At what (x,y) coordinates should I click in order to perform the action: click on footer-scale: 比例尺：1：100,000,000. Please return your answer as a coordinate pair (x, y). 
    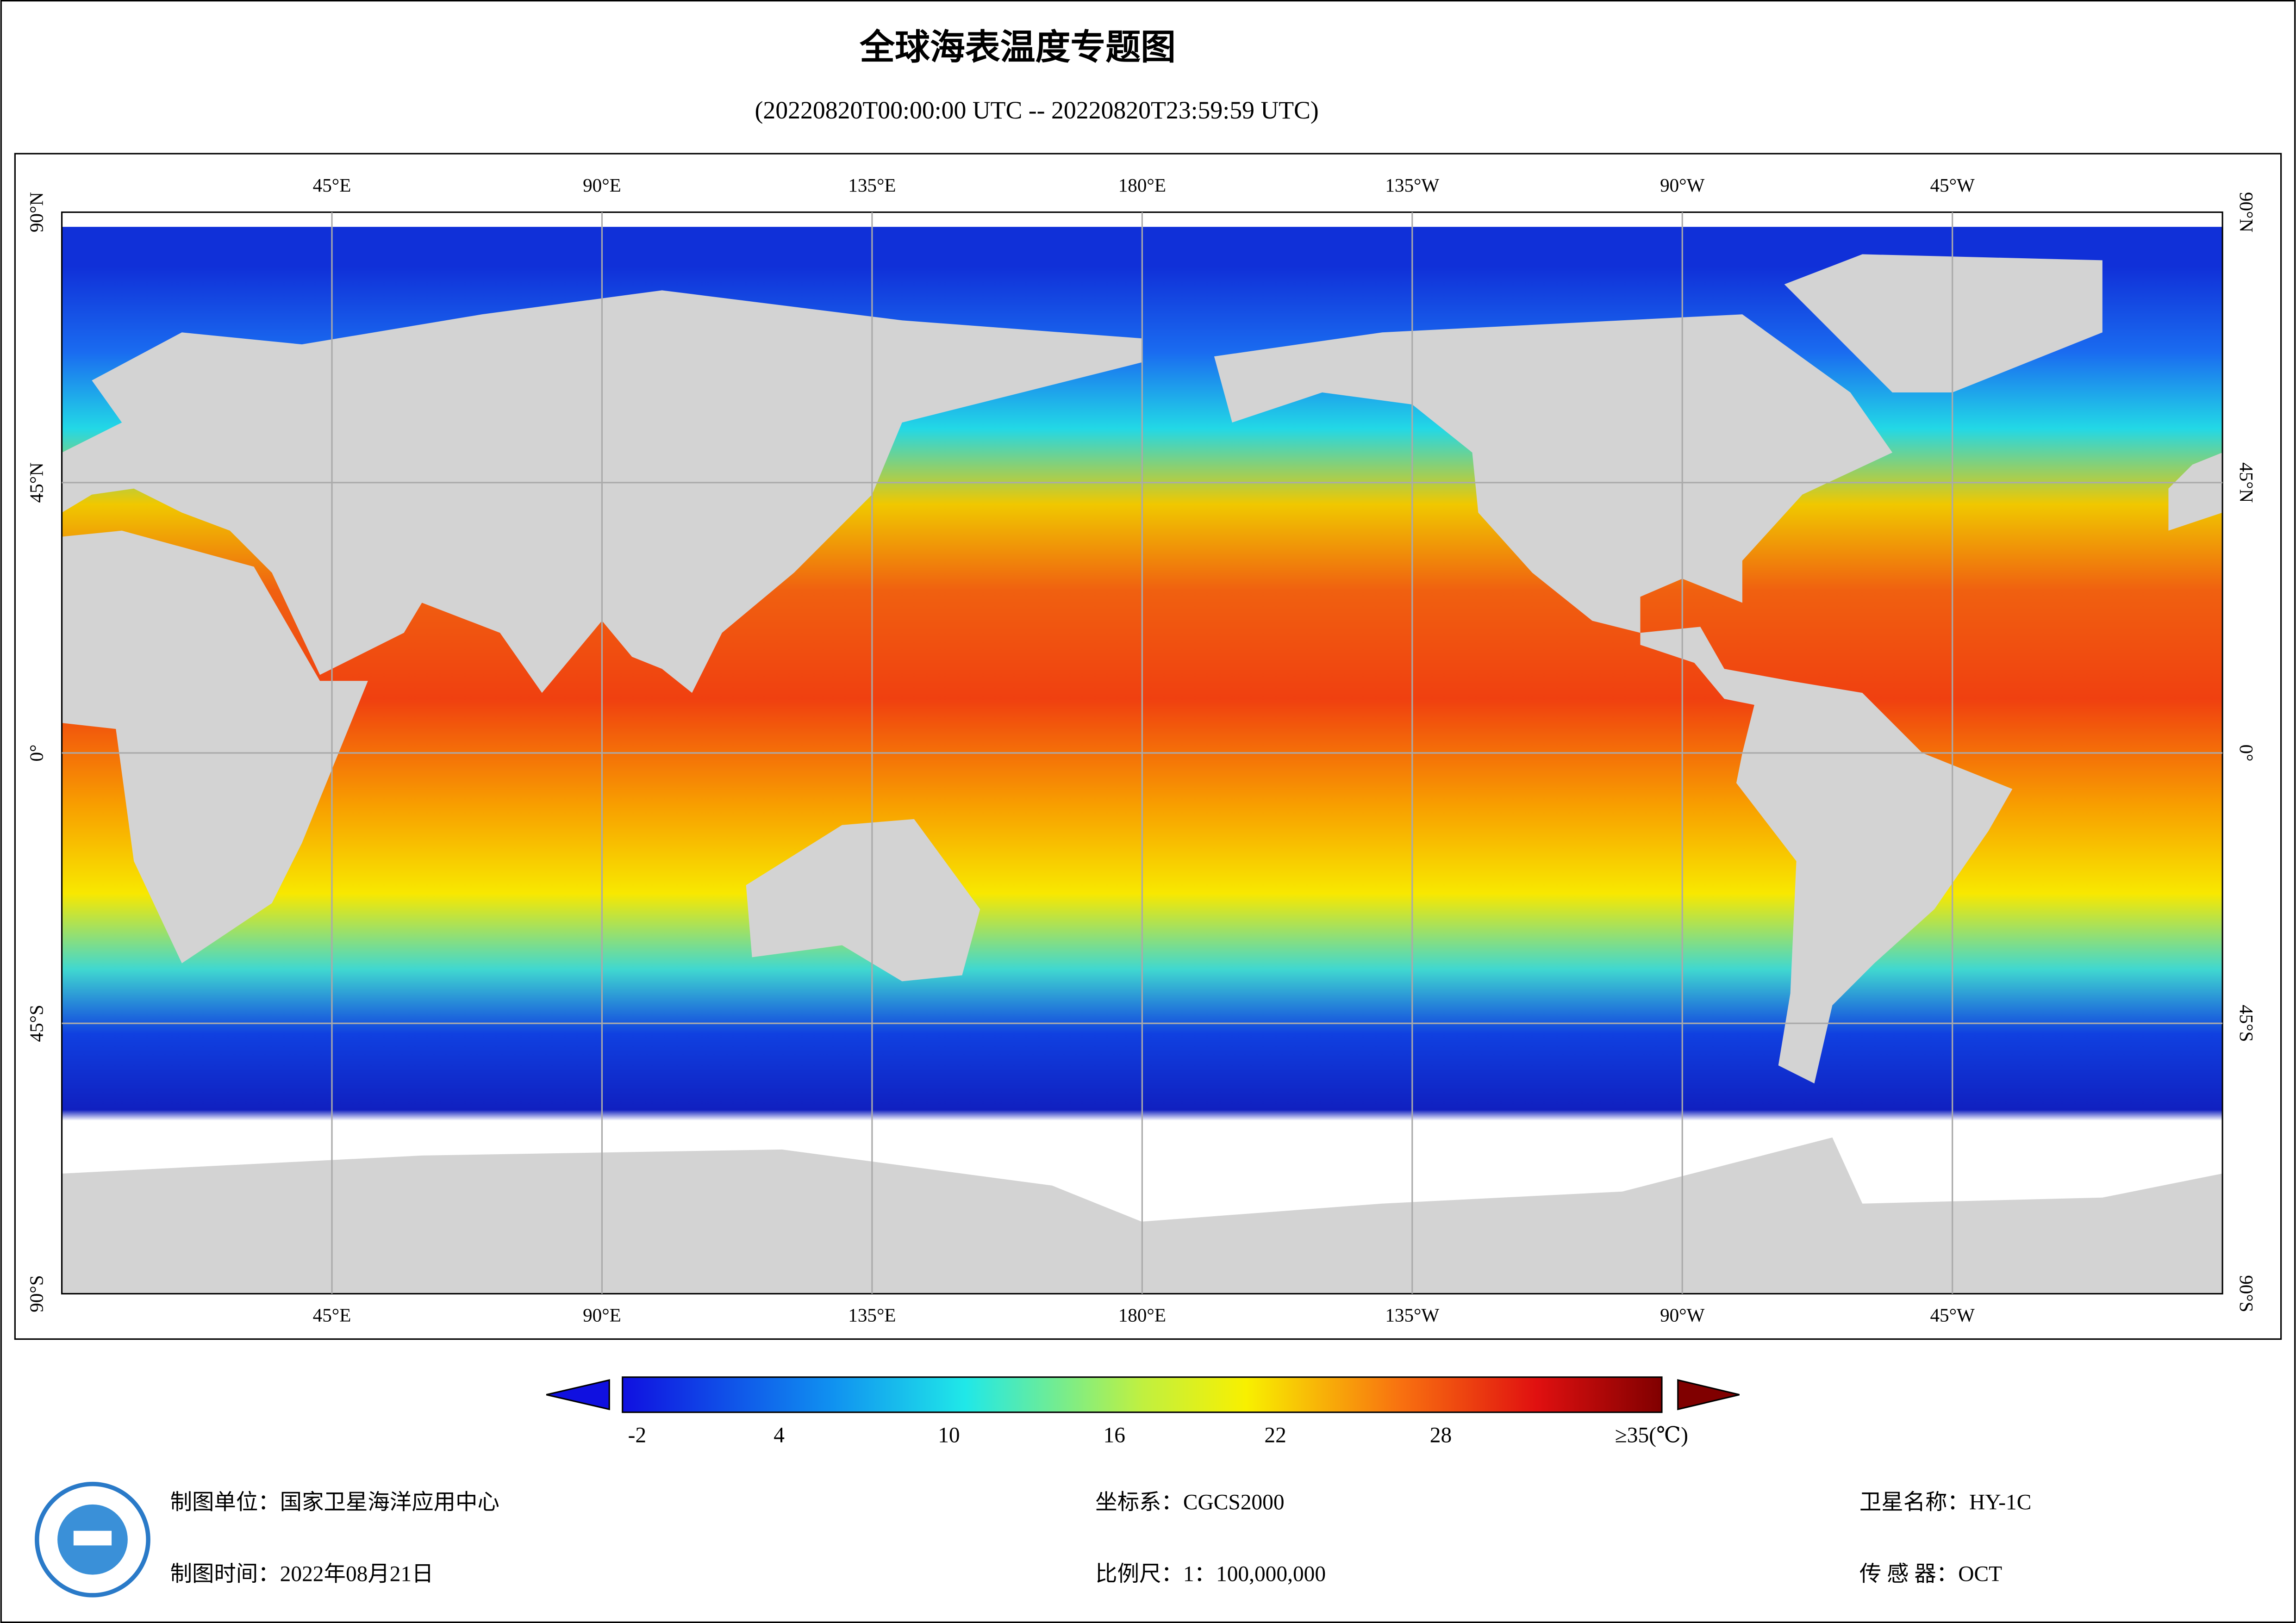
    Looking at the image, I should click on (1210, 1574).